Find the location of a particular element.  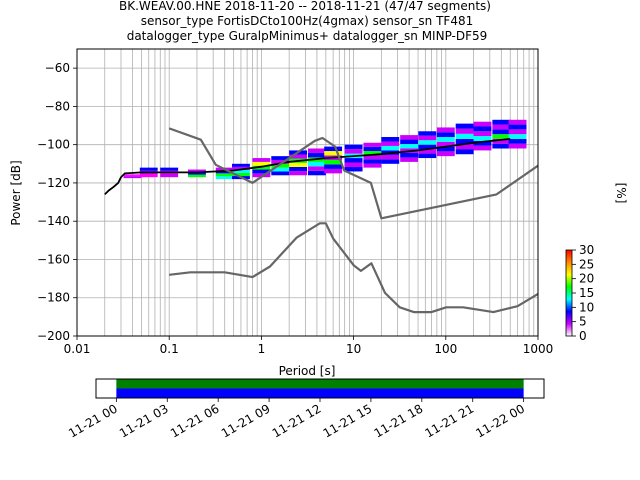

y-axis-label: Power [dB] is located at coordinates (16, 192).